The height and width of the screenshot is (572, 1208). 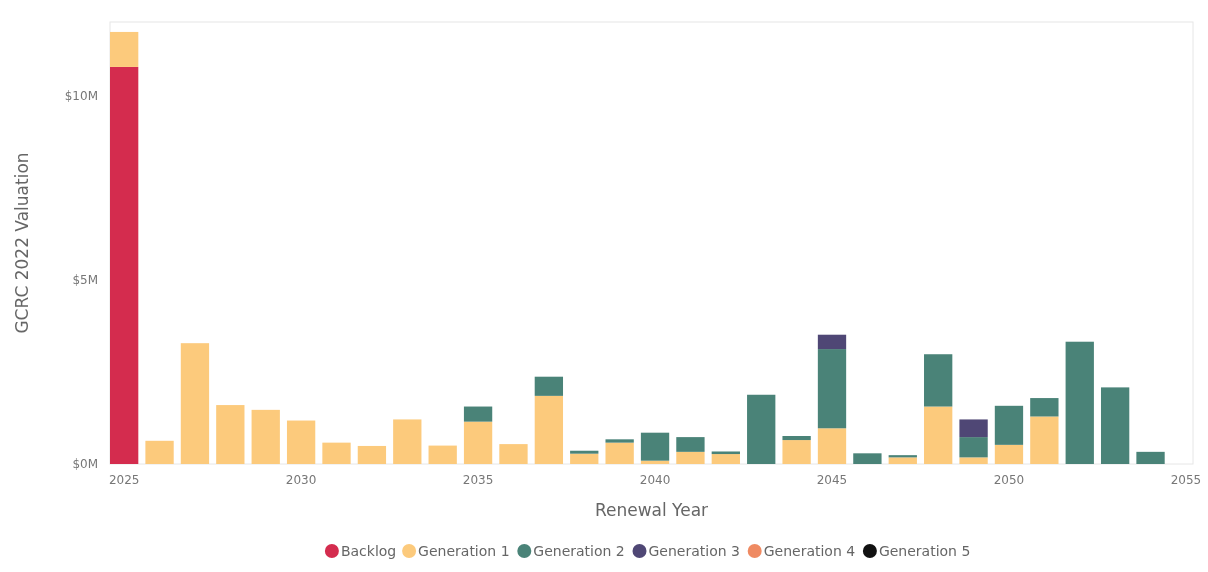 What do you see at coordinates (694, 550) in the screenshot?
I see `legend-label: Generation 3` at bounding box center [694, 550].